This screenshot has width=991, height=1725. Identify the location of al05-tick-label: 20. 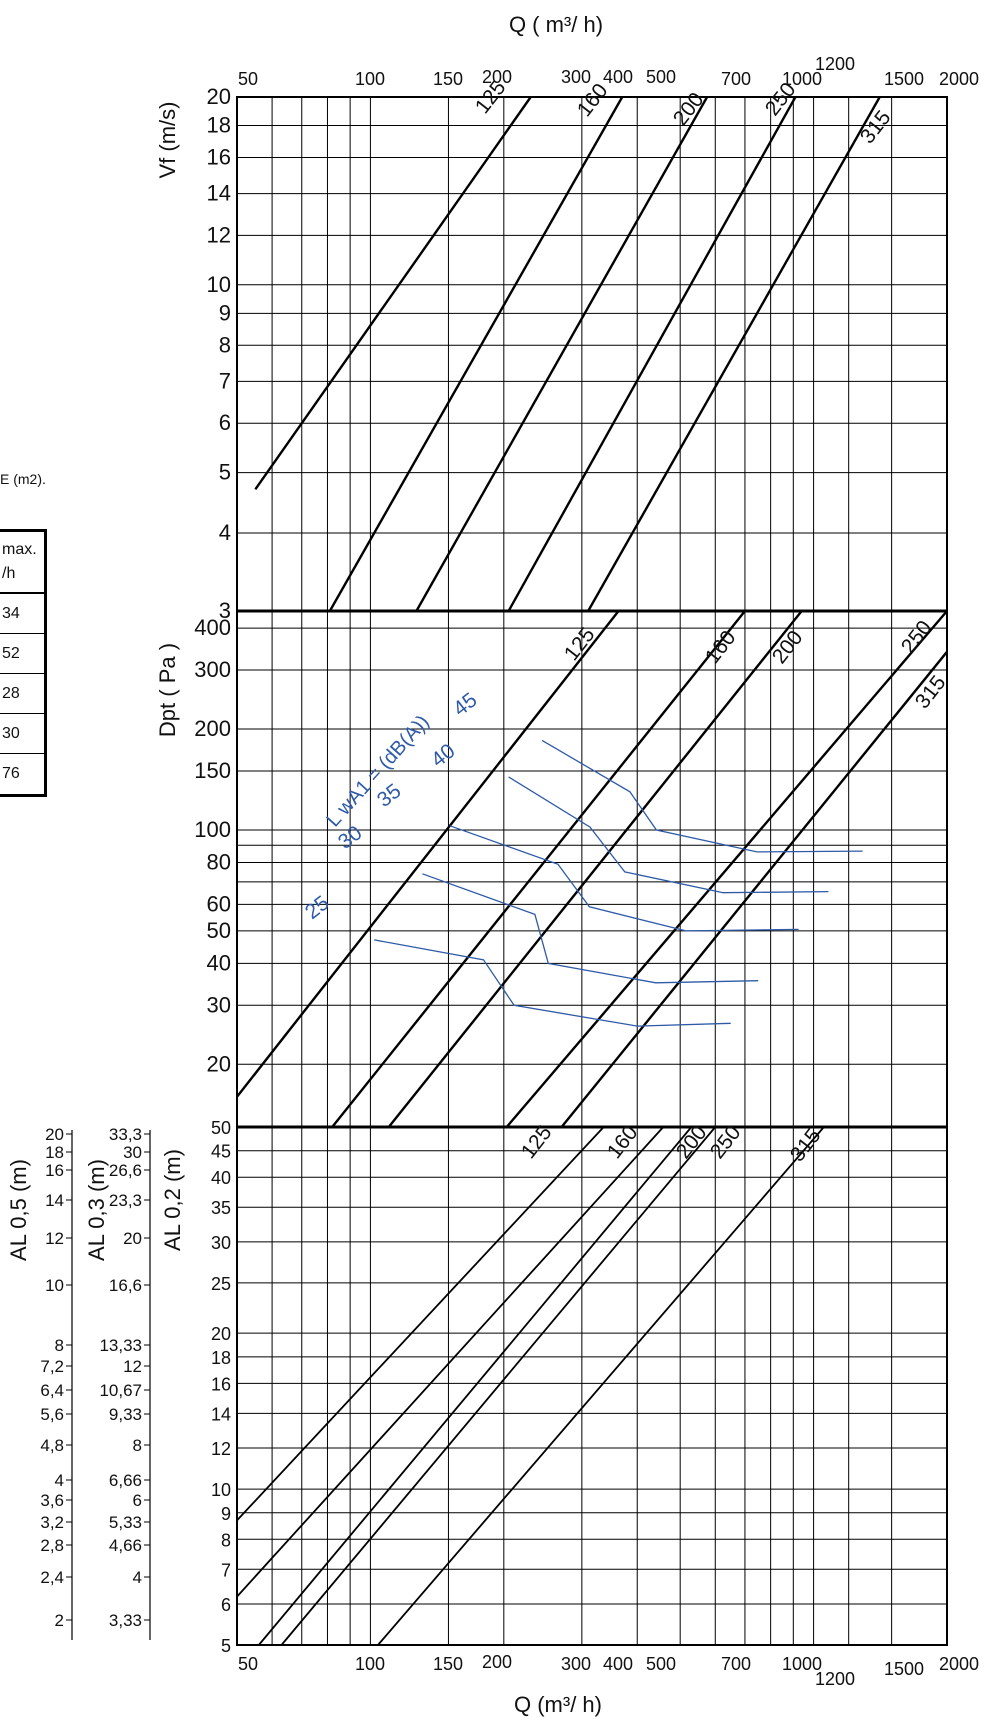
(54, 1134).